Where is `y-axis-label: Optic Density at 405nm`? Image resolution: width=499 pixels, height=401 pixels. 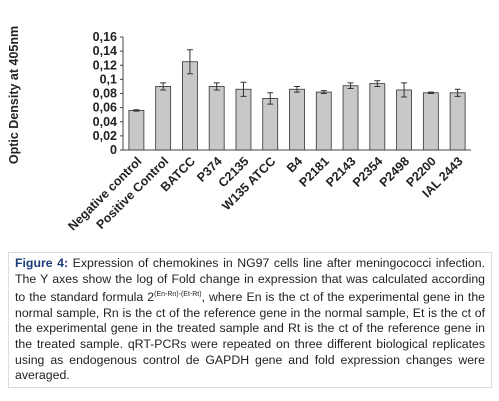 y-axis-label: Optic Density at 405nm is located at coordinates (14, 95).